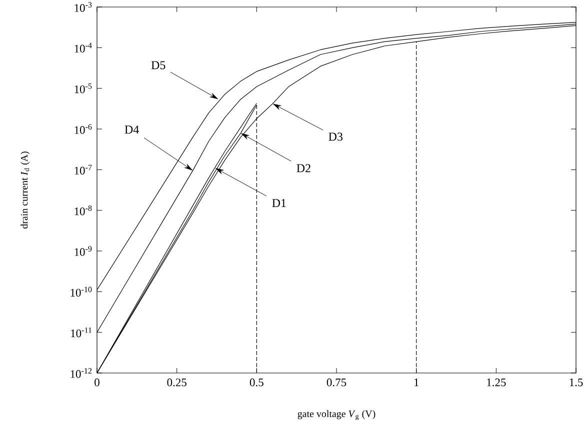 Image resolution: width=587 pixels, height=428 pixels. What do you see at coordinates (83, 169) in the screenshot?
I see `y-tick-label: 10$^{-7}$` at bounding box center [83, 169].